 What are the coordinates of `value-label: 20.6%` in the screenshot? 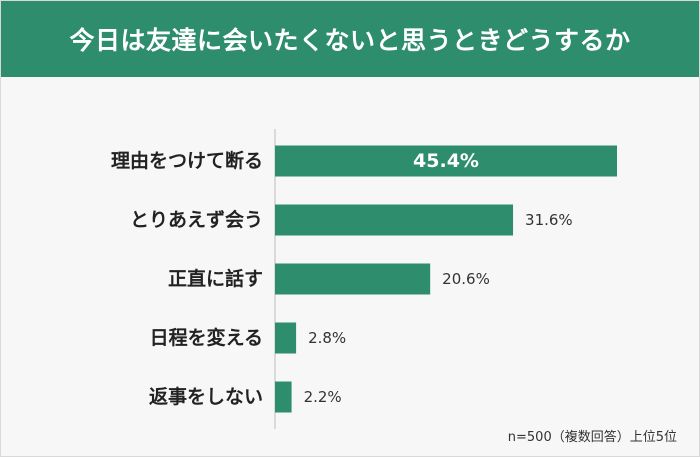 It's located at (466, 279).